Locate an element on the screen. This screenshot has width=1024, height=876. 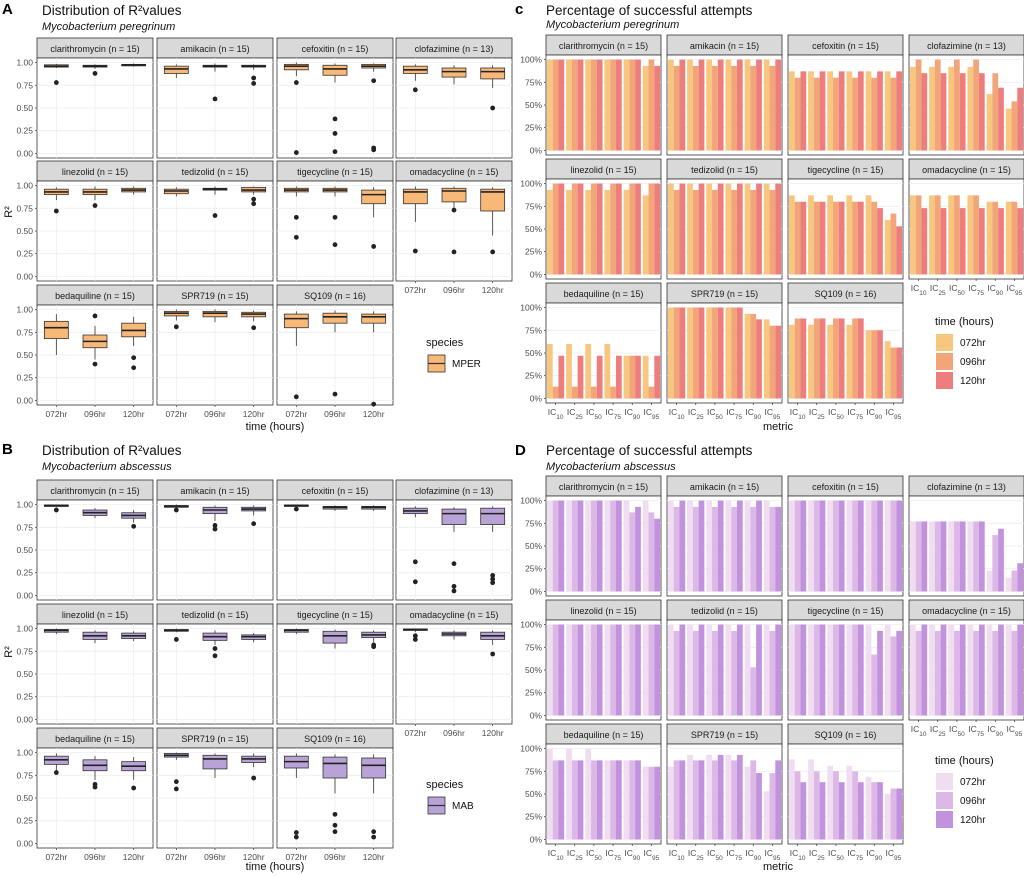
x-tick-label: IC50 is located at coordinates (957, 731).